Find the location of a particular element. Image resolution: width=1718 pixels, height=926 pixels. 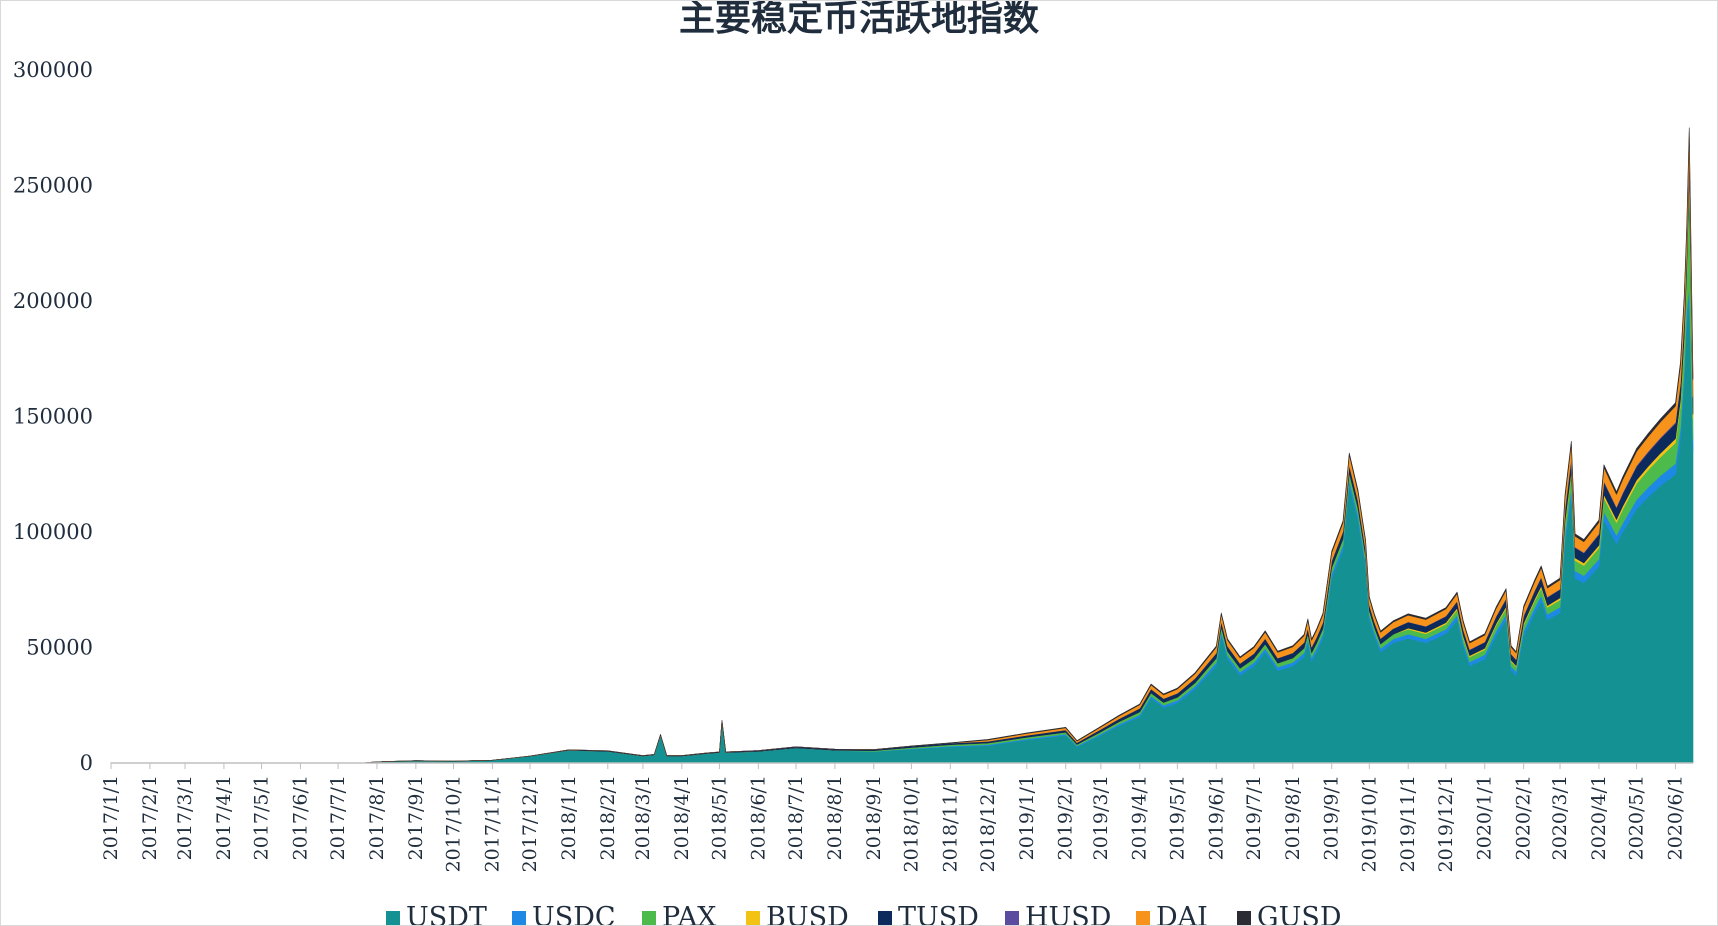

x-tick-label: 2017/3/1 is located at coordinates (185, 817).